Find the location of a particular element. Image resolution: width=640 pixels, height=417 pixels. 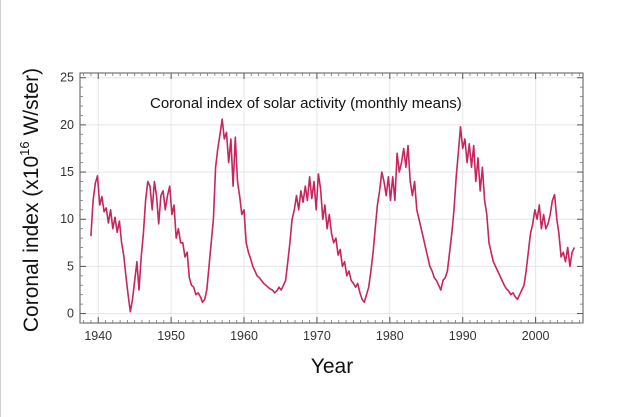

y-axis-title-unit: W/ster) is located at coordinates (31, 105).